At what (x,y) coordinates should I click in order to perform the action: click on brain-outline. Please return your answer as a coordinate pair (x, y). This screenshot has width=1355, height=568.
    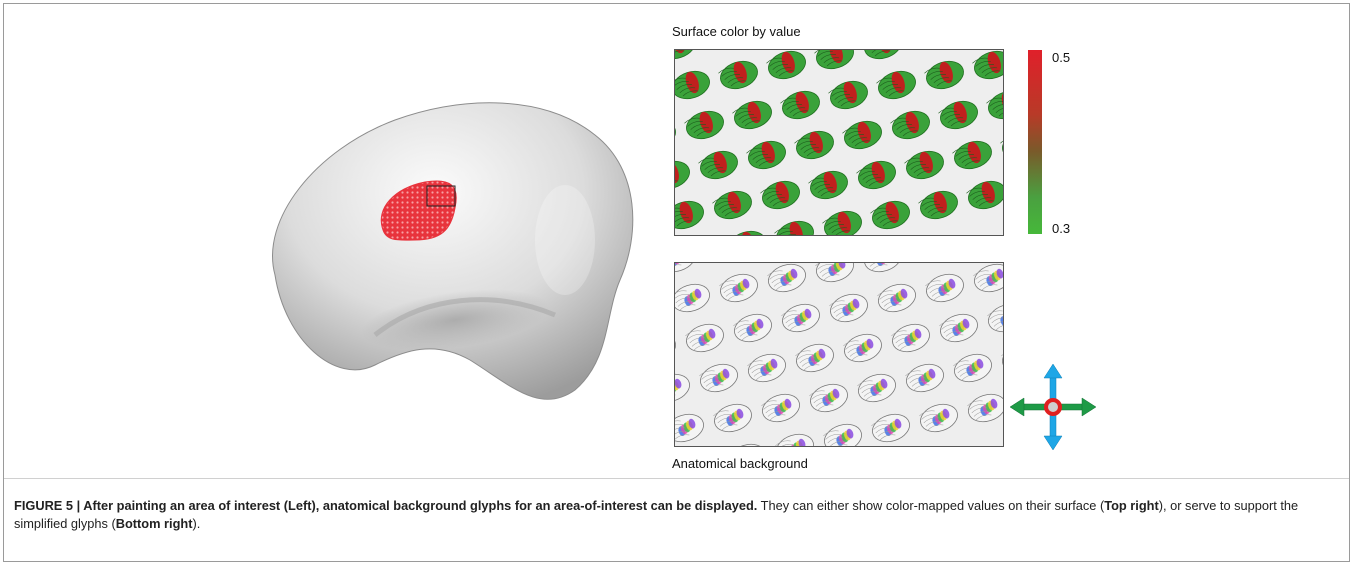
    Looking at the image, I should click on (453, 251).